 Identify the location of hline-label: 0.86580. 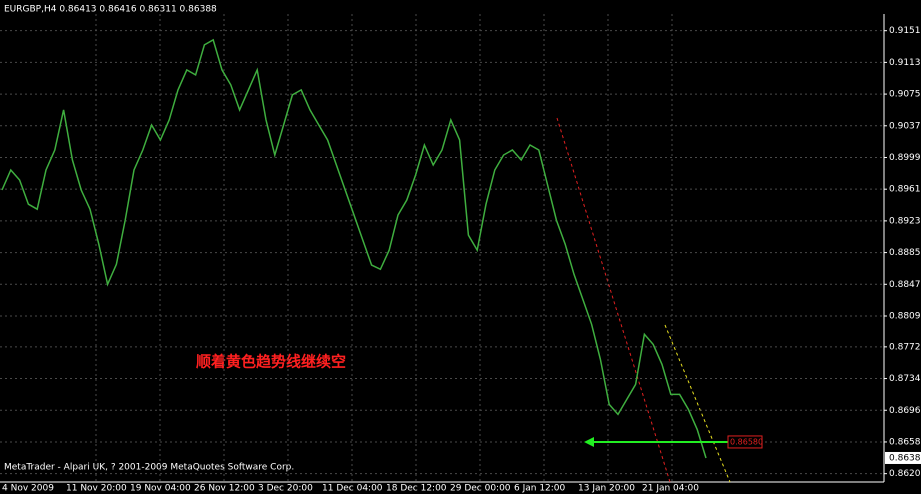
(746, 441).